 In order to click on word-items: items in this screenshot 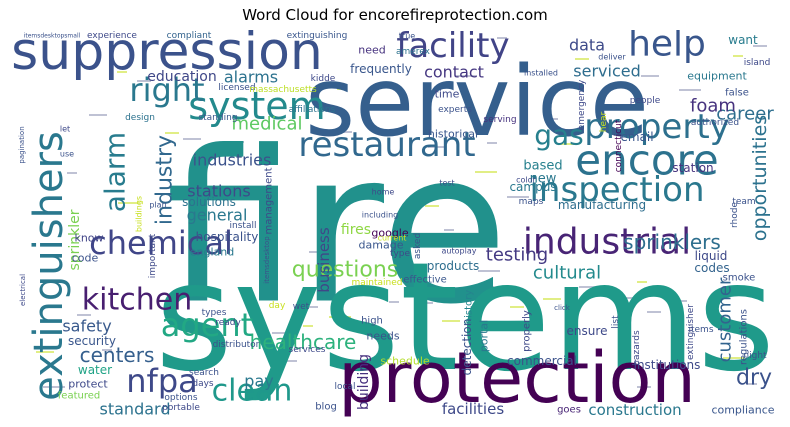, I will do `click(700, 330)`.